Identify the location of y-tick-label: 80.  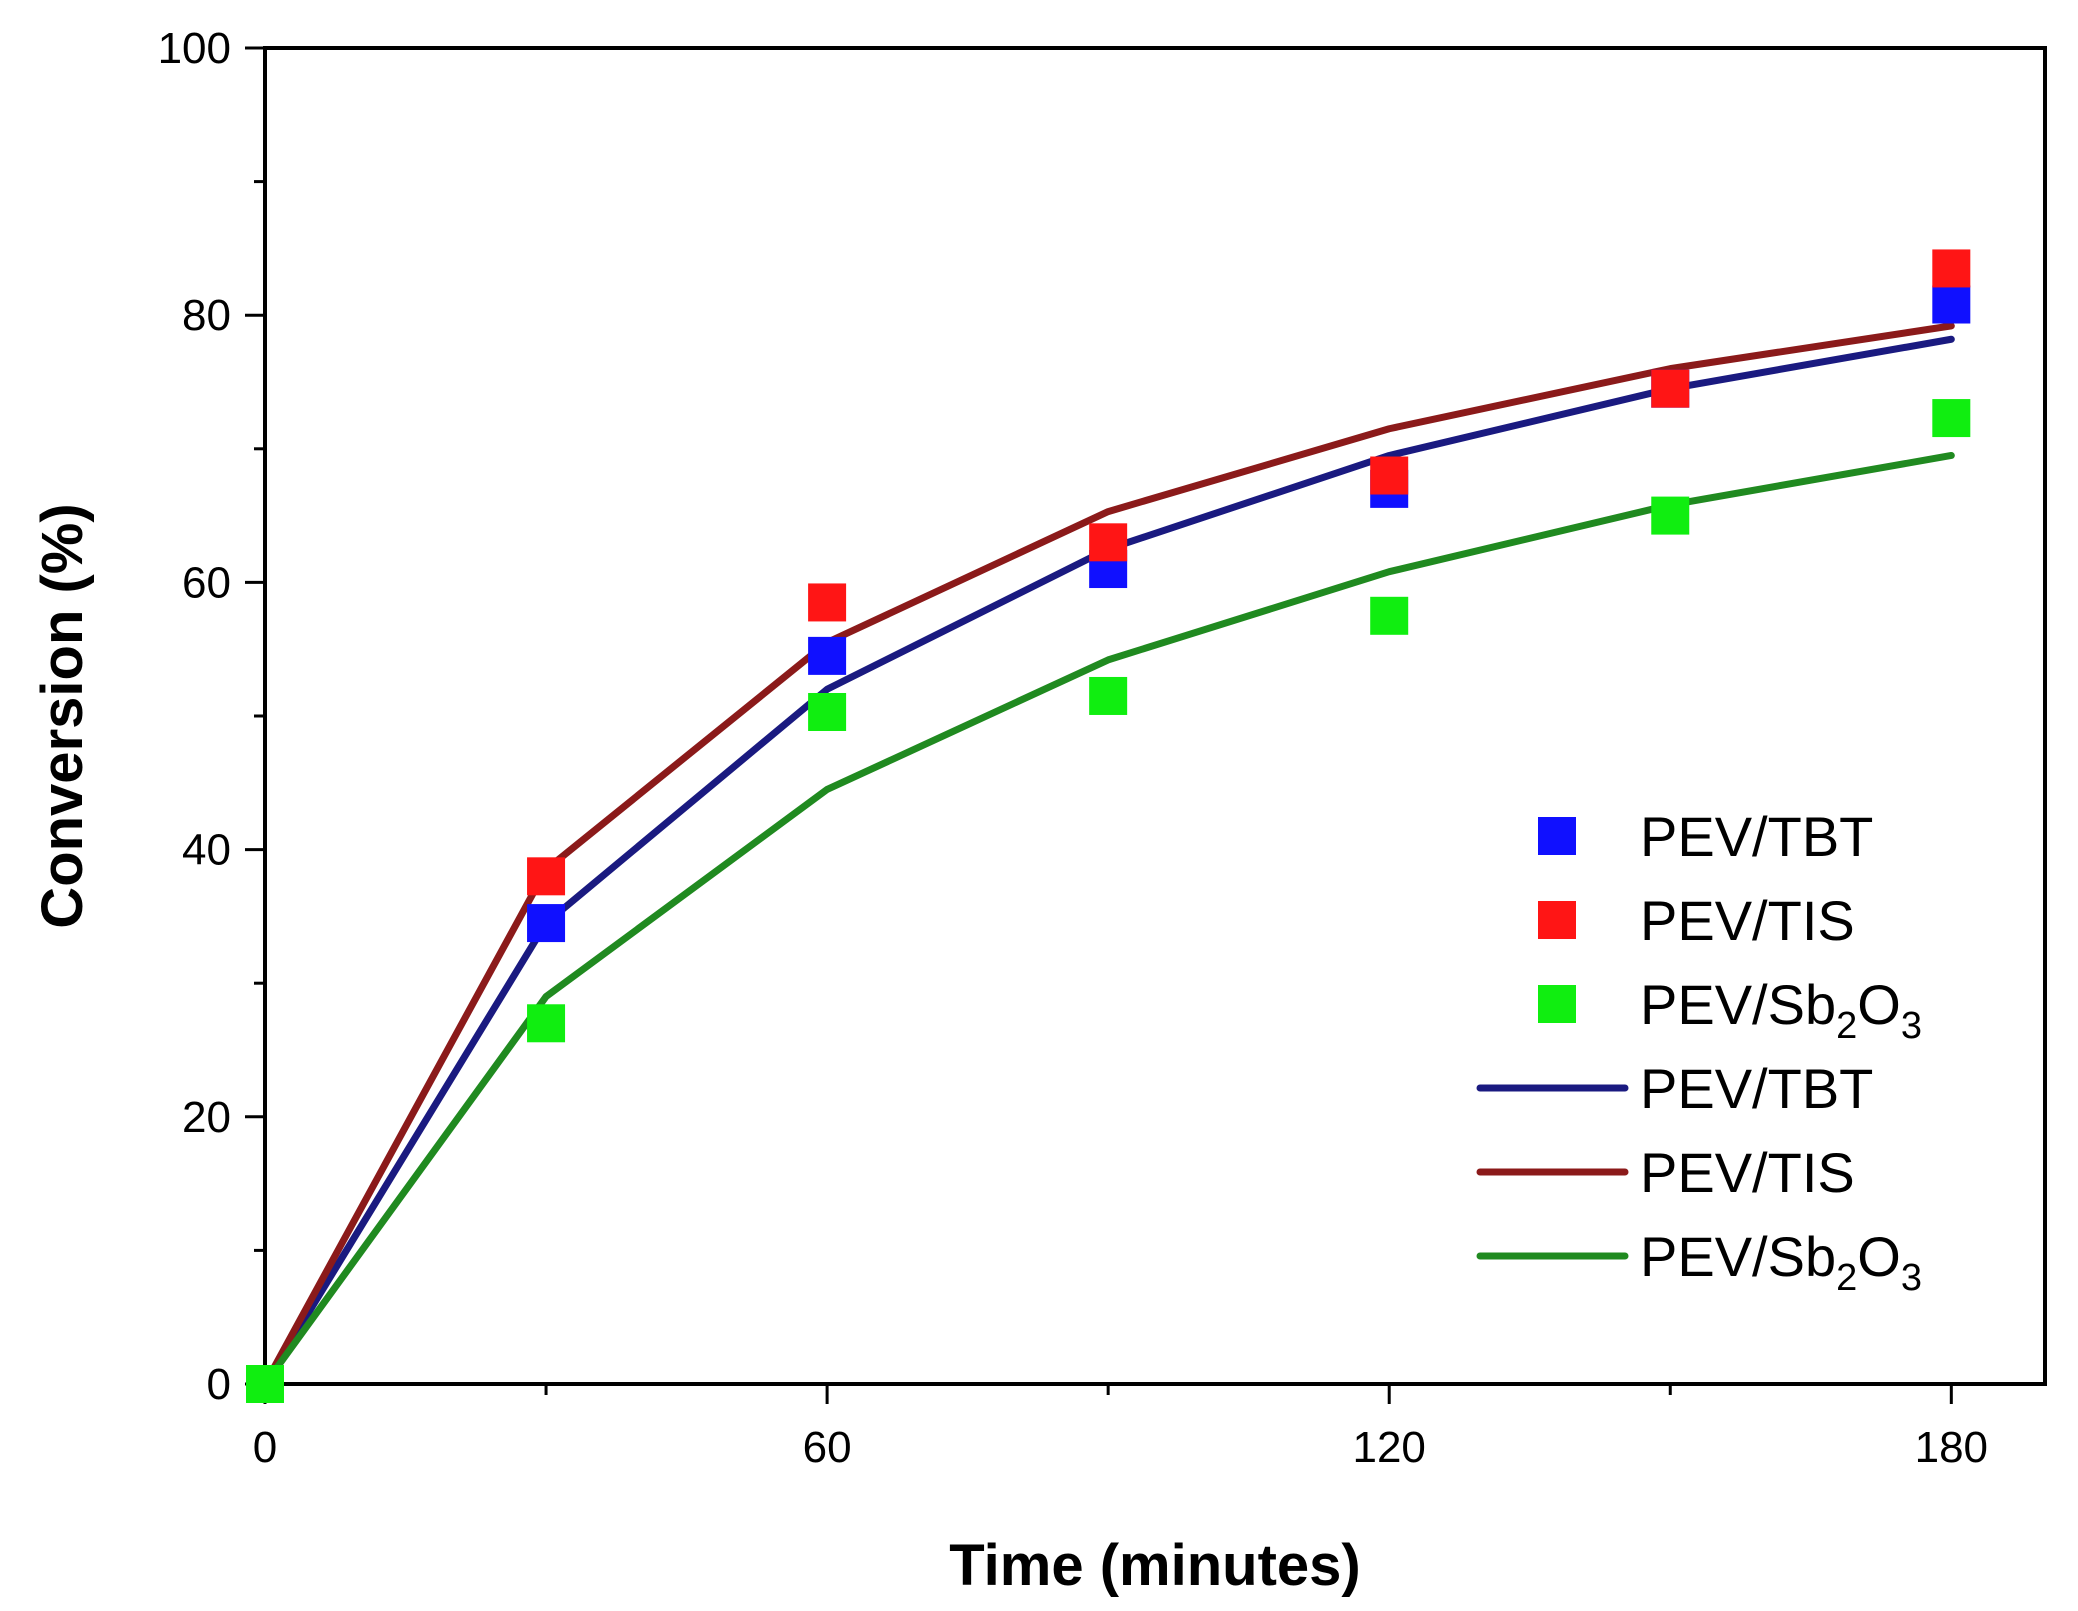
(206, 315).